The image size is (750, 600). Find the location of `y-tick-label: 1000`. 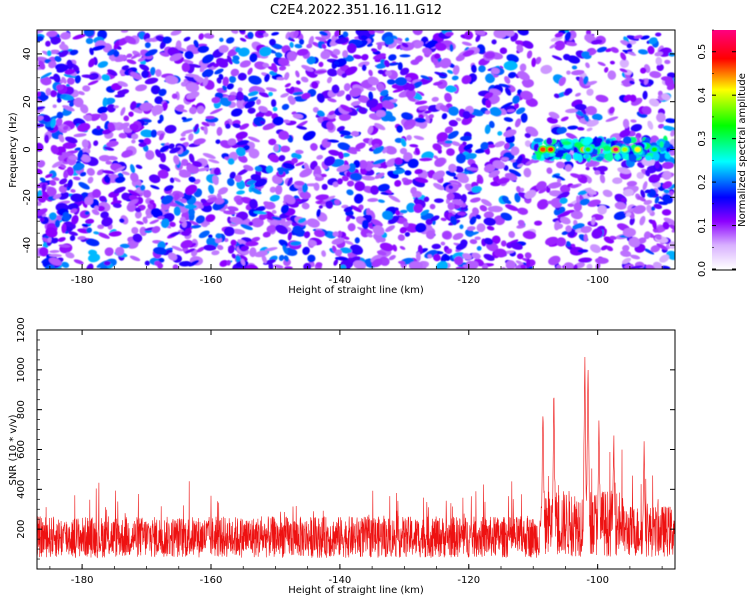

y-tick-label: 1000 is located at coordinates (21, 369).